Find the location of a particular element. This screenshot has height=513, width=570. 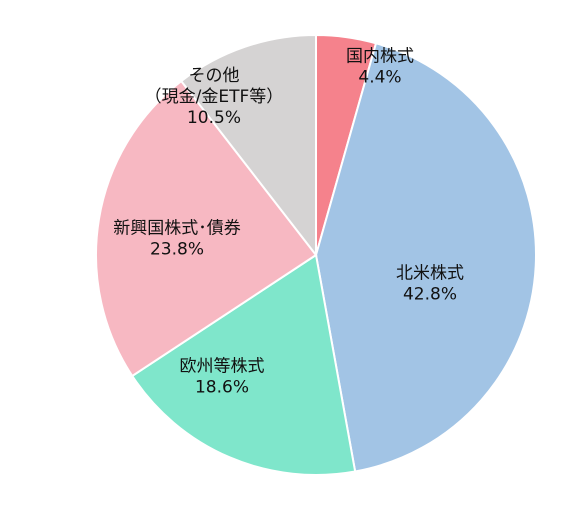

slice-percent-label: 4.4% is located at coordinates (379, 78).